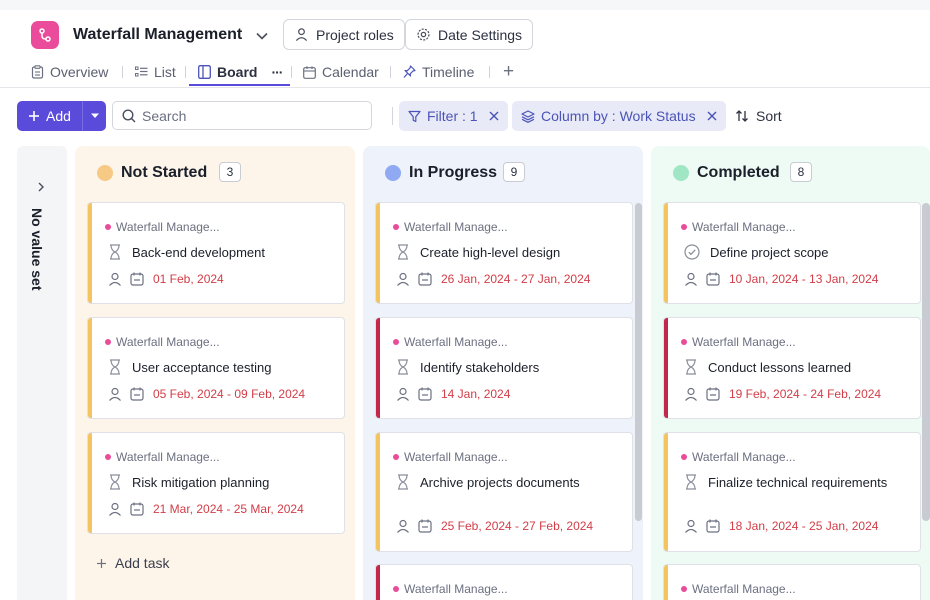 The image size is (930, 600). Describe the element at coordinates (804, 279) in the screenshot. I see `due-date: 10 Jan, 2024 - 13 Jan, 2024` at that location.